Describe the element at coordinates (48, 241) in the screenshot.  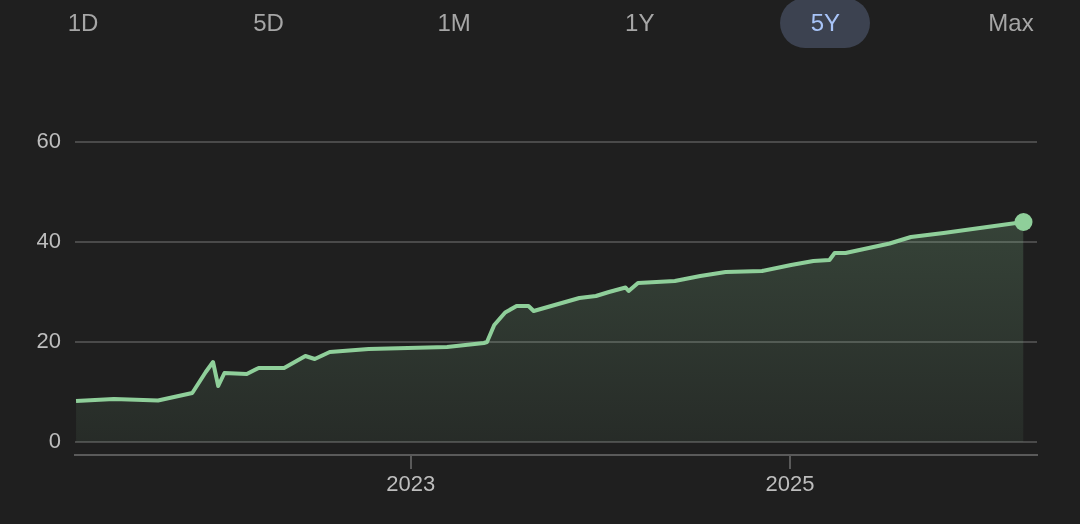
I see `y-tick-label: 40` at that location.